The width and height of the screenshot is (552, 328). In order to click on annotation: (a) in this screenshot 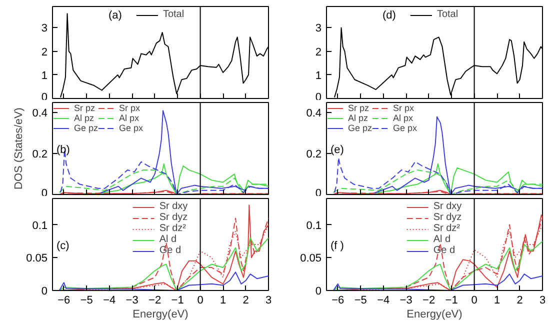, I will do `click(115, 16)`.